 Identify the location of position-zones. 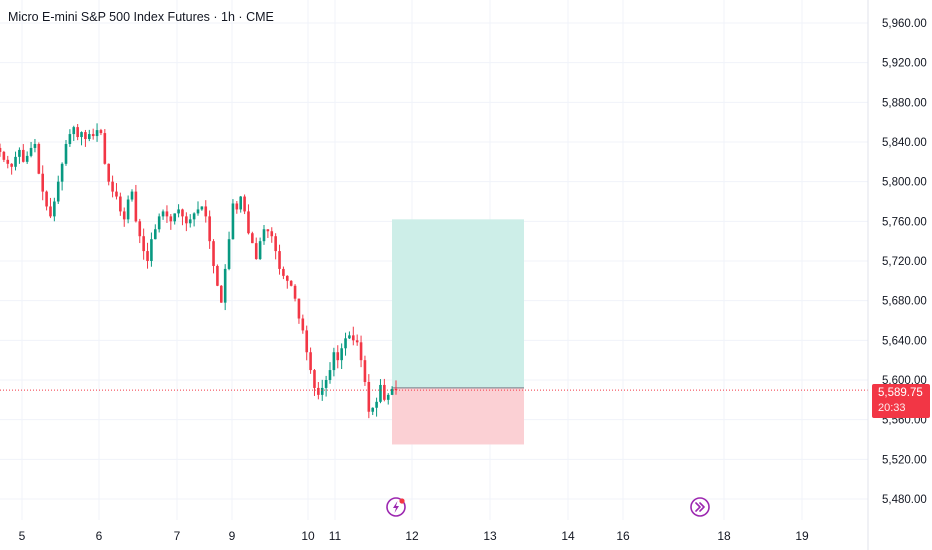
(458, 332).